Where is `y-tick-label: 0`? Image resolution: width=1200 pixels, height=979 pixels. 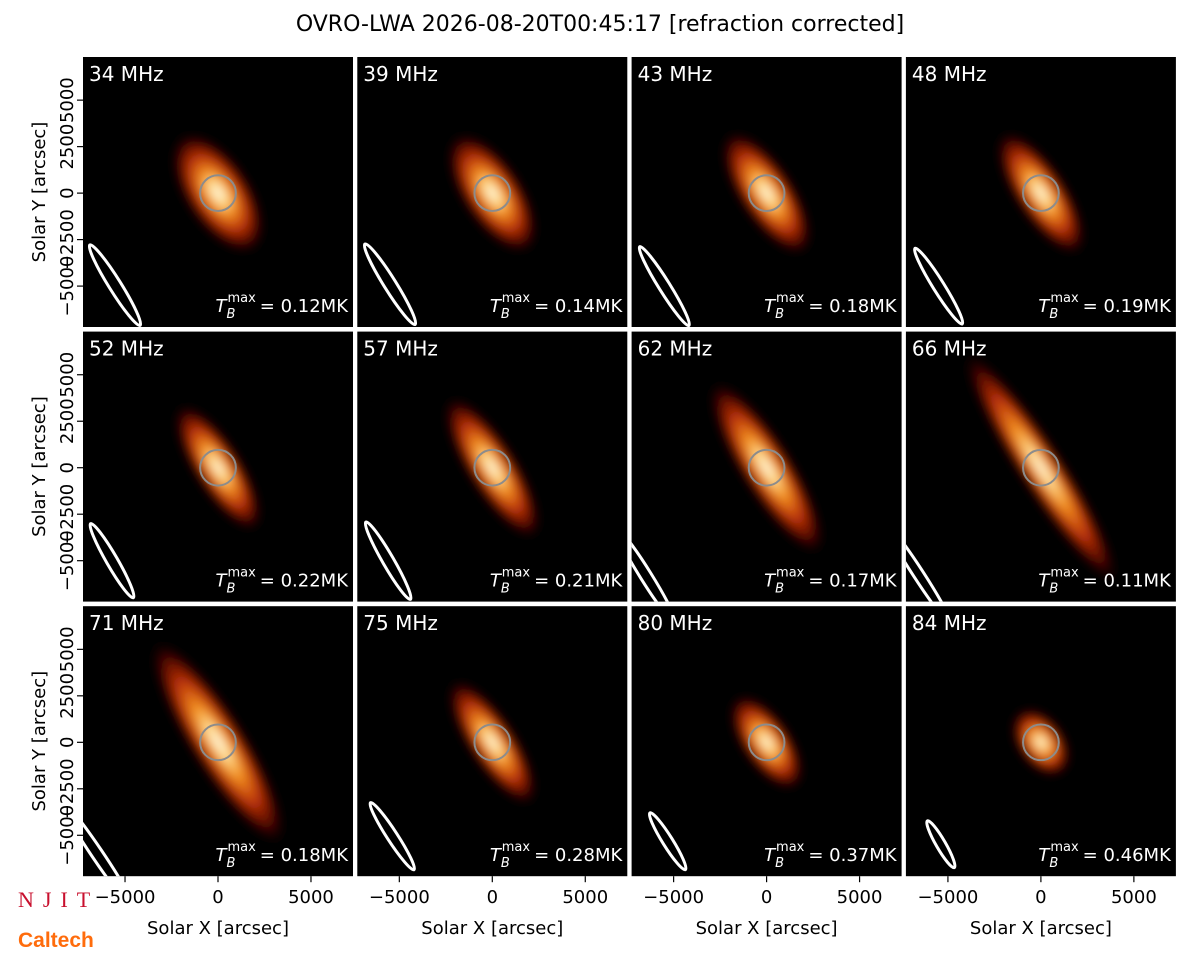
y-tick-label: 0 is located at coordinates (67, 742).